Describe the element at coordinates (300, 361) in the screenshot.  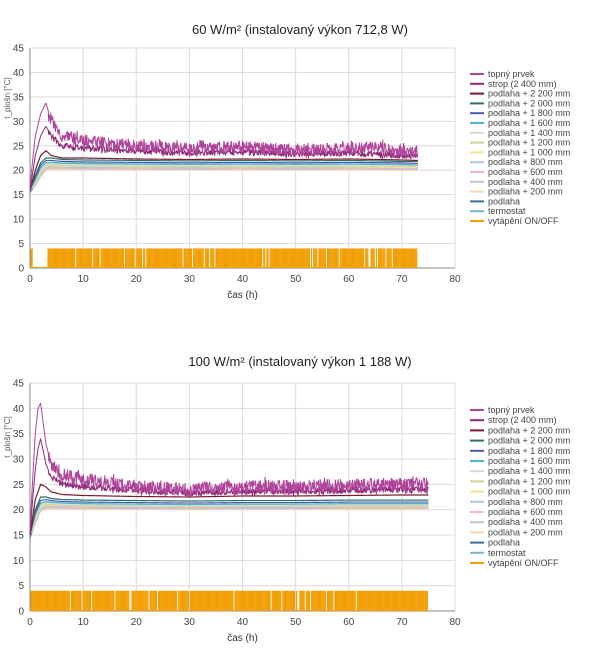
I see `chart-title: 100 W/m² (instalovaný výkon 1 188 W)` at that location.